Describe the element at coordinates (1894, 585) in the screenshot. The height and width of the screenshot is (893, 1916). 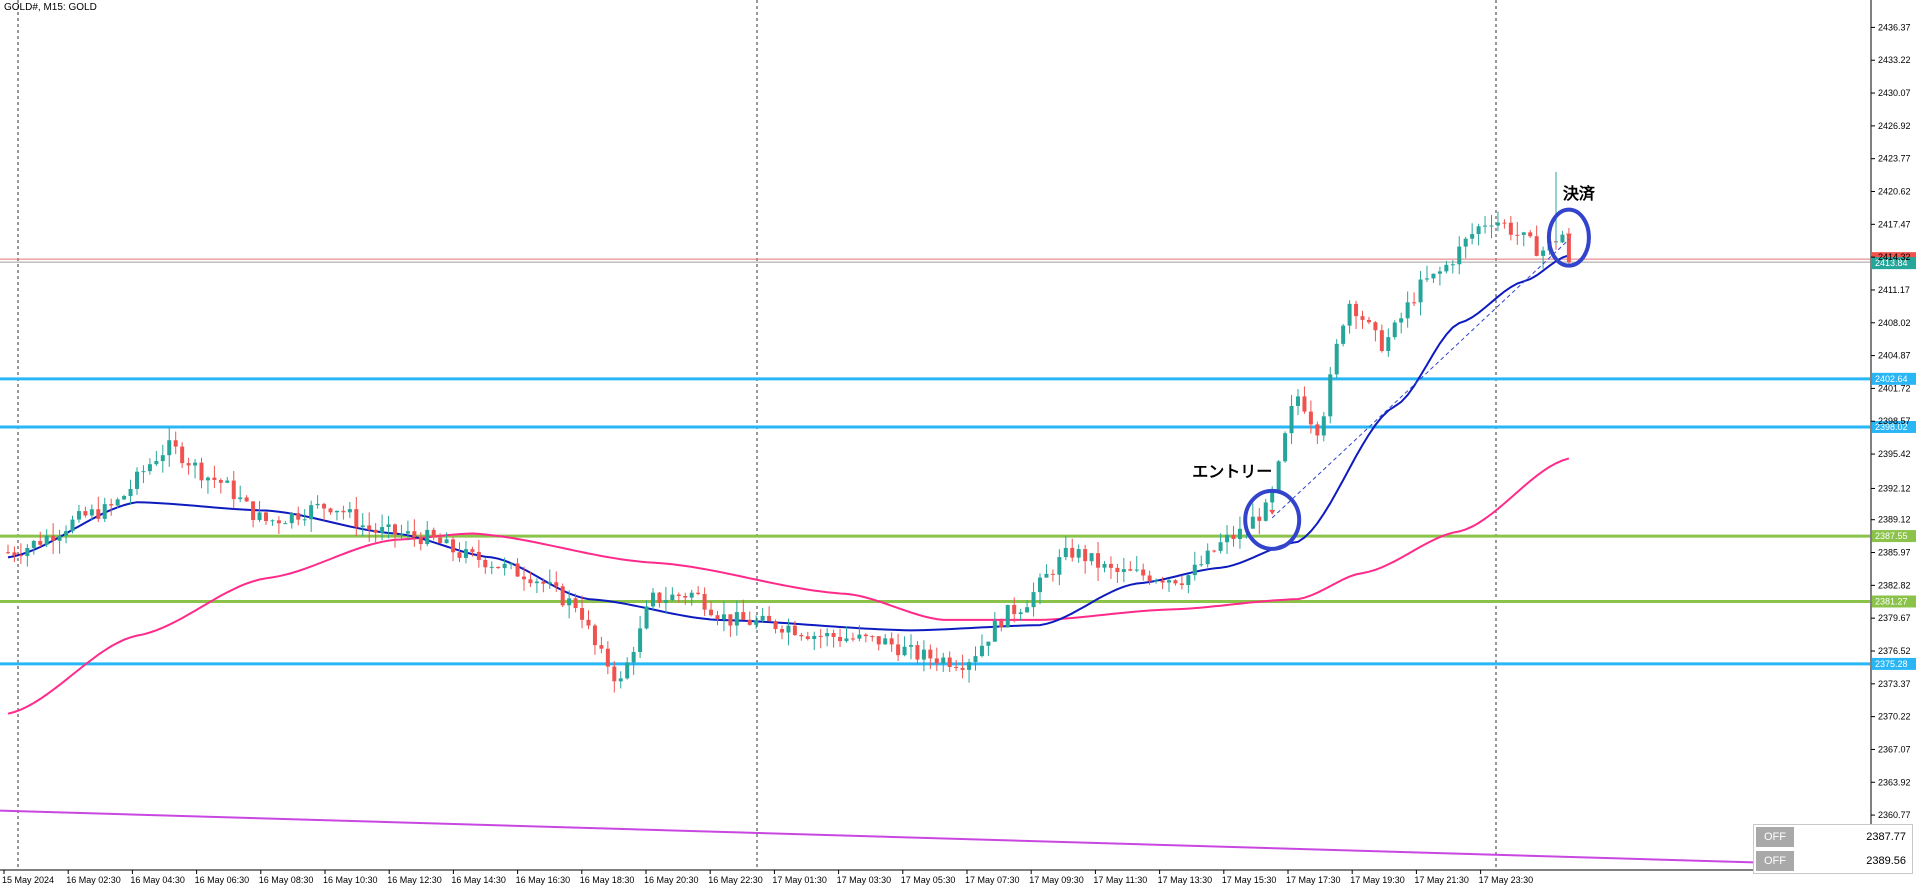
I see `price-tick-label: 2382.82` at that location.